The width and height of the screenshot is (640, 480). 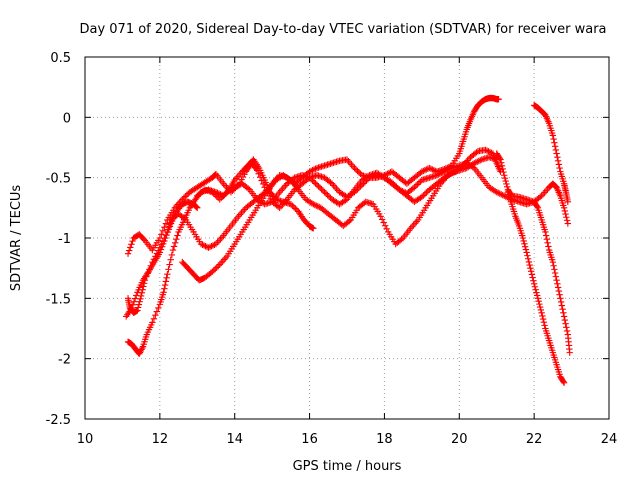 What do you see at coordinates (58, 239) in the screenshot?
I see `y-tick-labels: 0.5 0 -0.5 -1 -1.5 -2 -2.5` at bounding box center [58, 239].